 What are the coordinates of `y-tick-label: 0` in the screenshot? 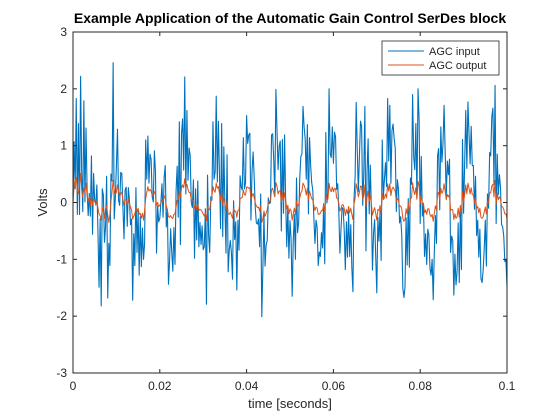 It's located at (63, 203).